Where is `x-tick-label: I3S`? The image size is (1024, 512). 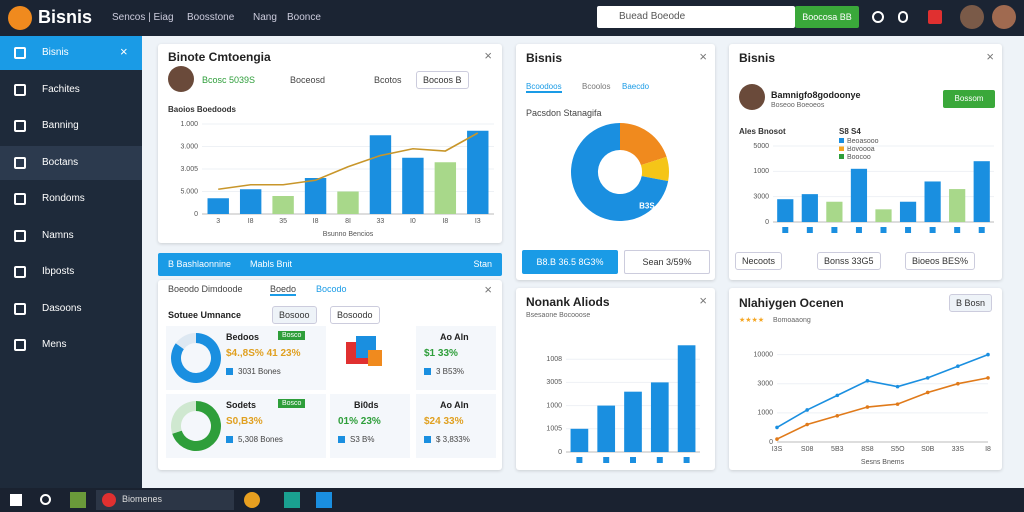 x-tick-label: I3S is located at coordinates (777, 449).